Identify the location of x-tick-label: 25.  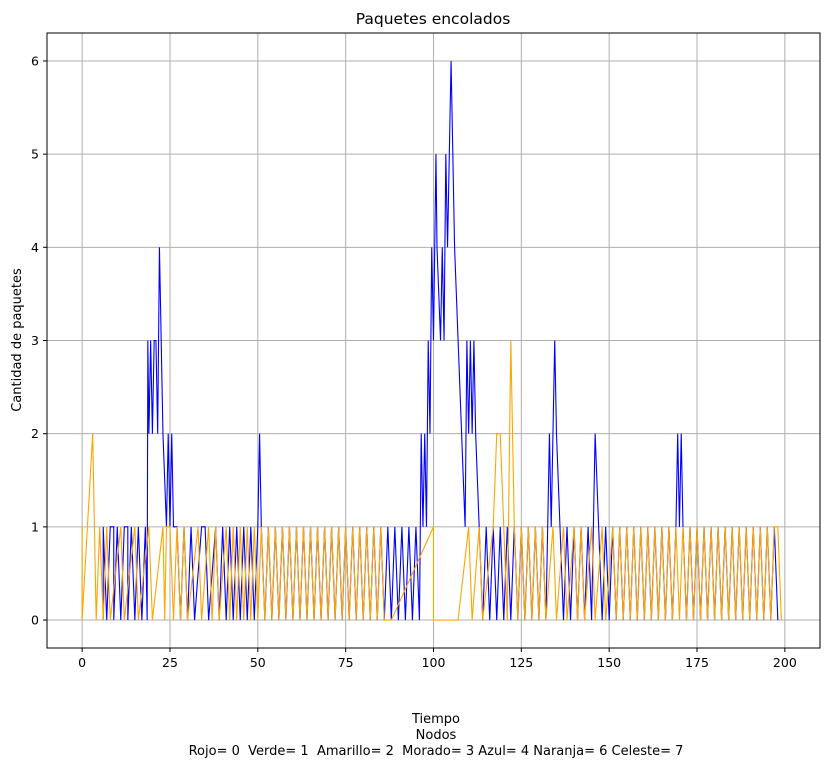
(170, 662).